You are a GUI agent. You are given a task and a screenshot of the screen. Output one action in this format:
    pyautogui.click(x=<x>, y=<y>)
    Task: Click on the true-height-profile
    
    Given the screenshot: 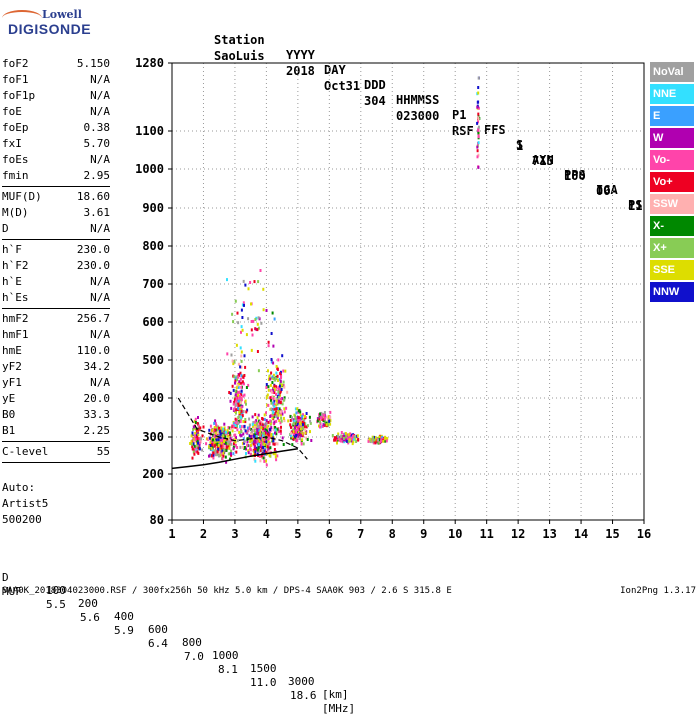 What is the action you would take?
    pyautogui.click(x=242, y=428)
    